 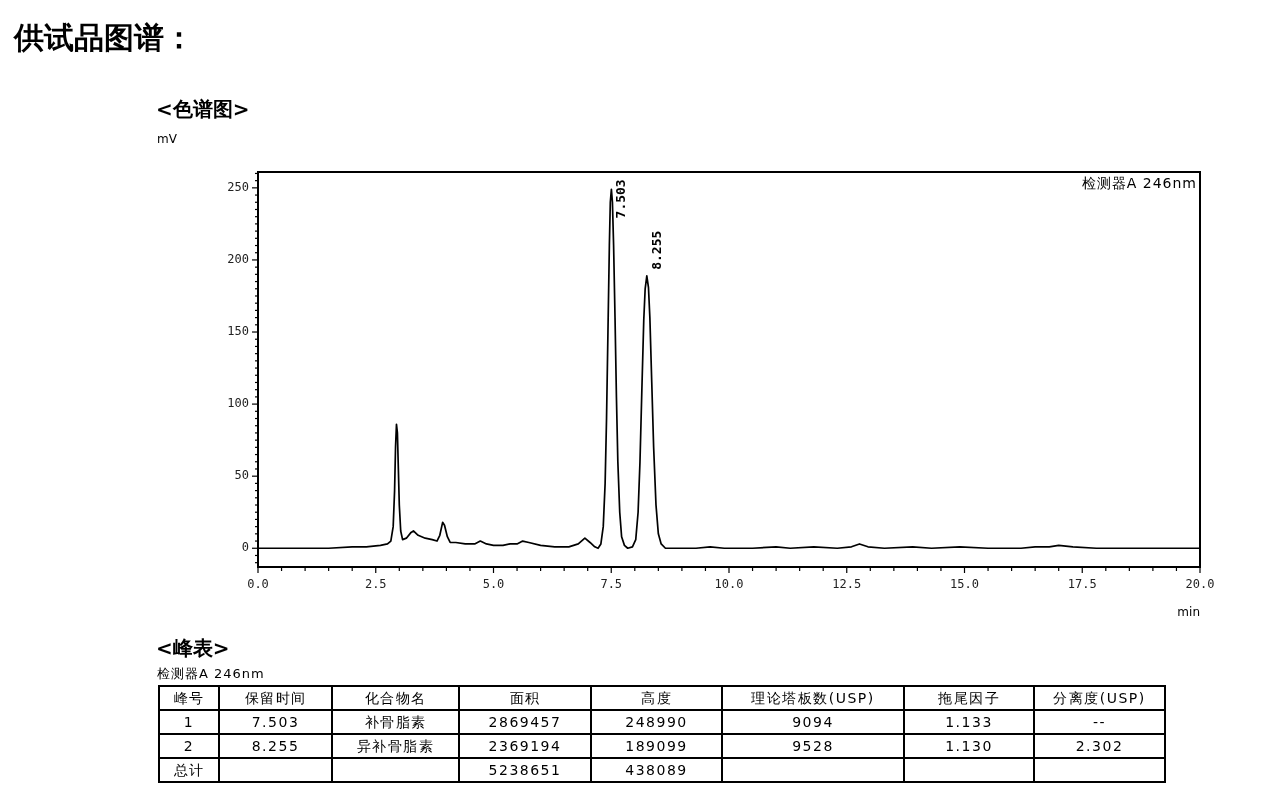 What do you see at coordinates (245, 547) in the screenshot?
I see `y-tick-label: 0` at bounding box center [245, 547].